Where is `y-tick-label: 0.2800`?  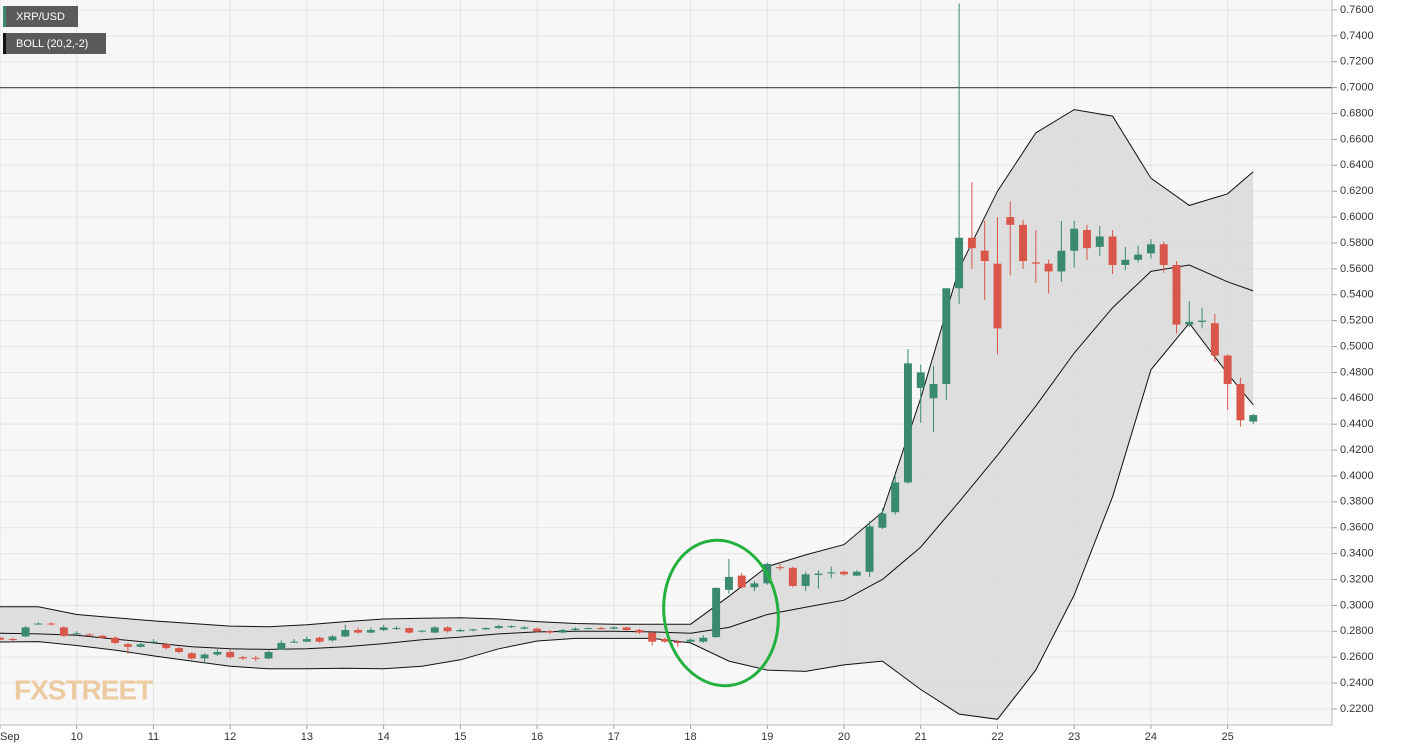
y-tick-label: 0.2800 is located at coordinates (1357, 631).